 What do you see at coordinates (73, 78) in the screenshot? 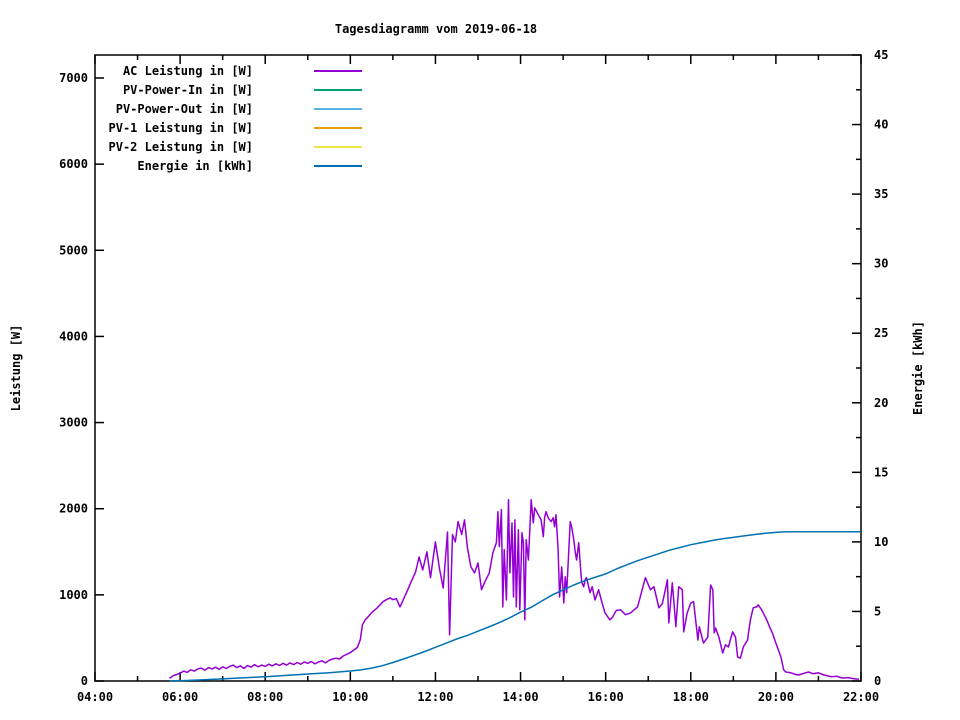
I see `y-tick-label: 7000` at bounding box center [73, 78].